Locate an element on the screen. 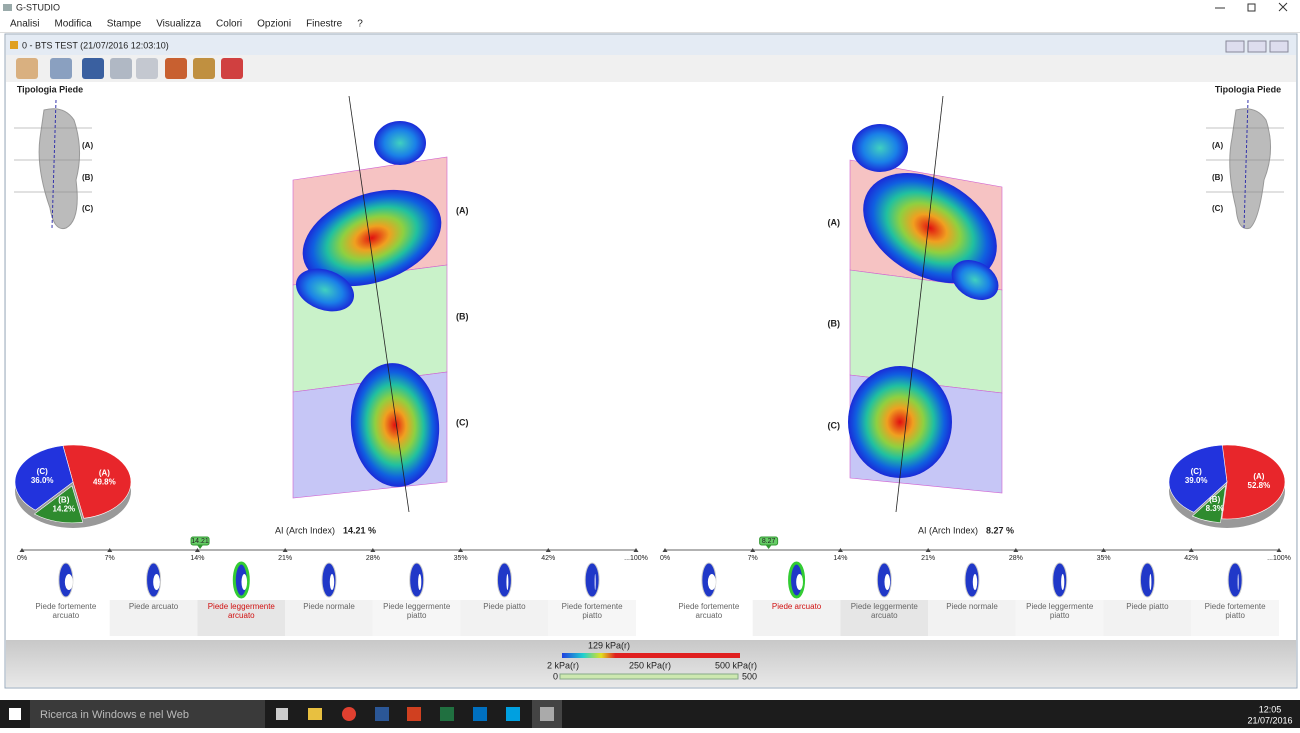 This screenshot has width=1300, height=733. category-label: Piede leggermente arcuato is located at coordinates (242, 611).